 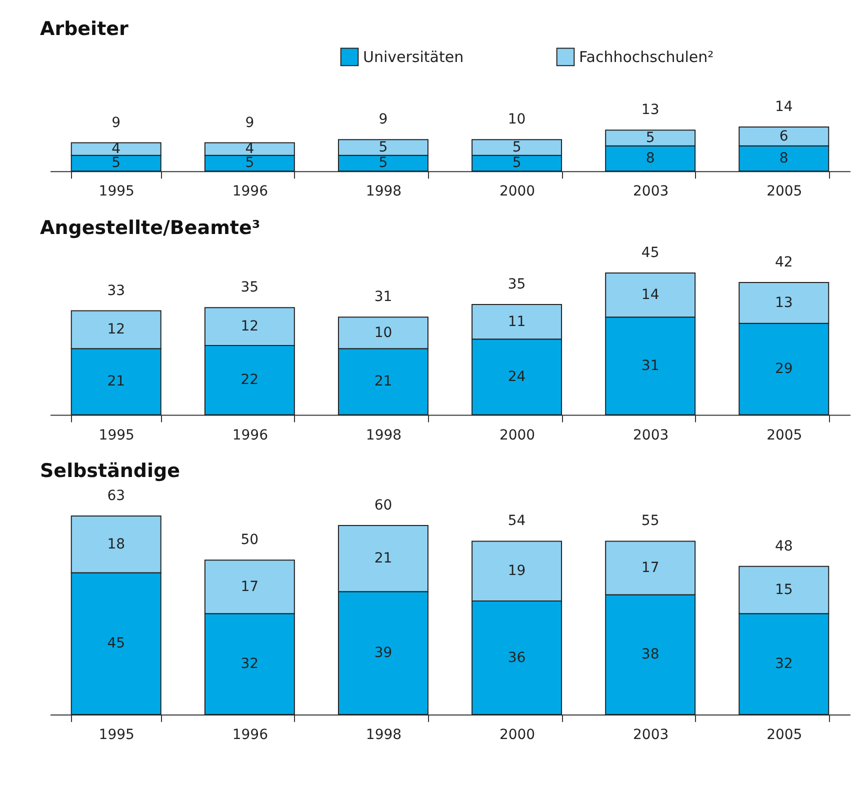 I want to click on total-label: 13, so click(x=650, y=110).